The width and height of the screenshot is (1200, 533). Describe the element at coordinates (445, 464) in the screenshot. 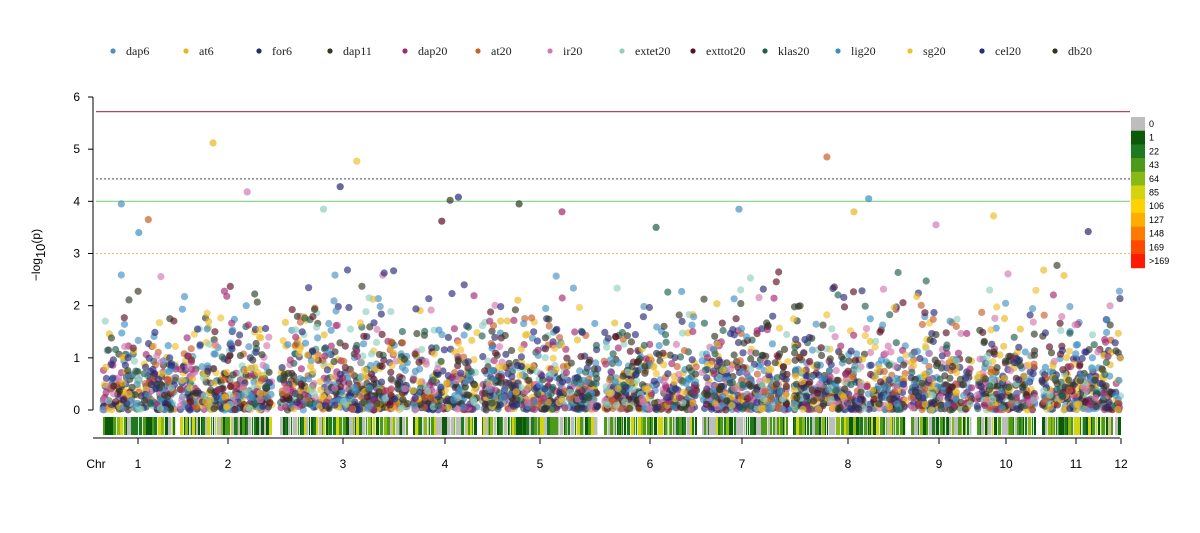

I see `x-tick-label: 4` at that location.